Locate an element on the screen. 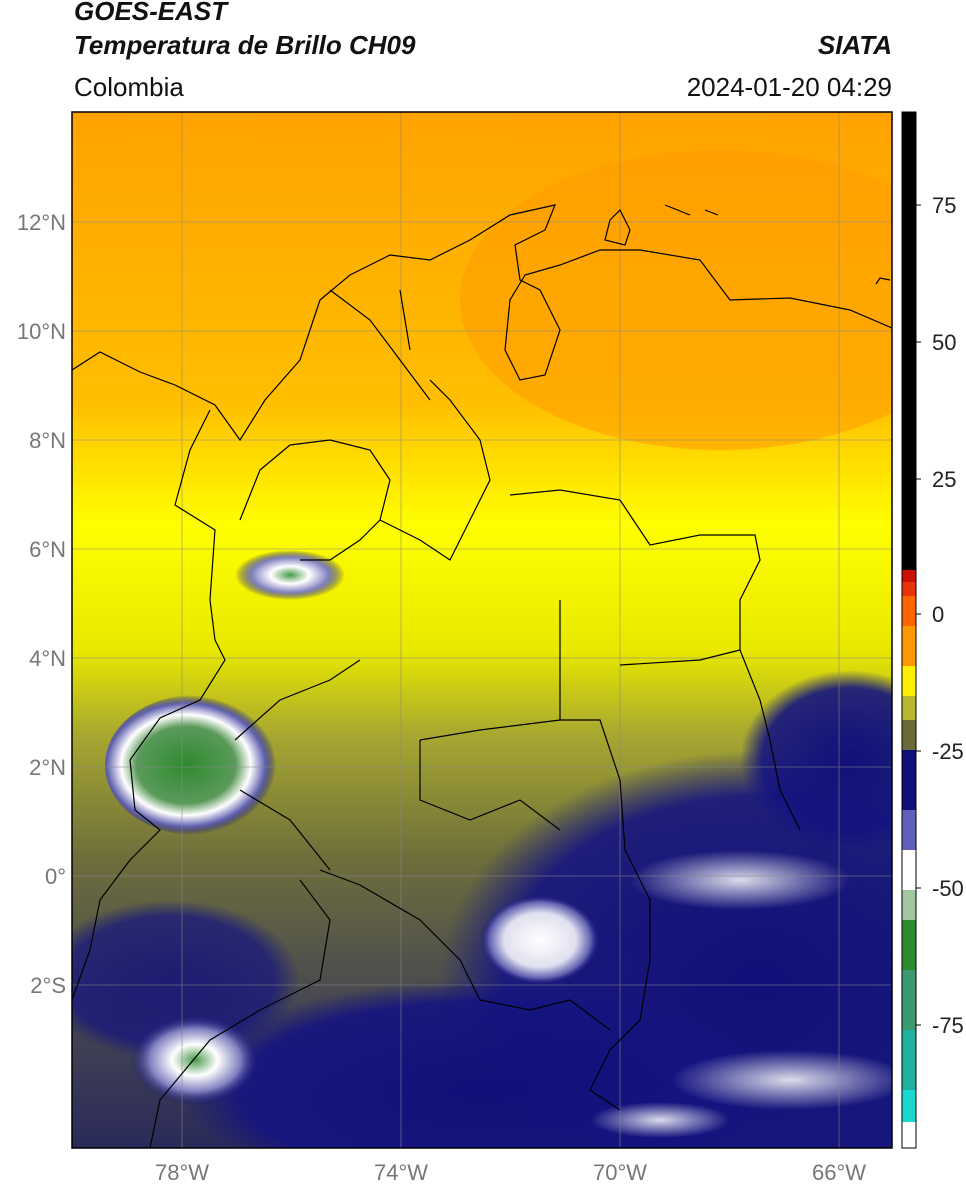 The height and width of the screenshot is (1190, 966). satellite-title: GOES-EAST is located at coordinates (151, 13).